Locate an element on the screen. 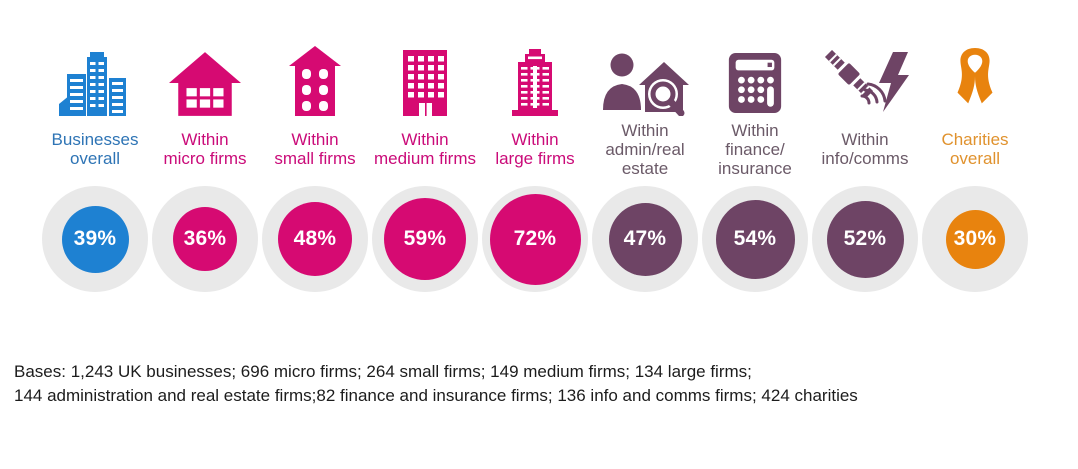 This screenshot has width=1078, height=469. percentage-value: 39% is located at coordinates (95, 238).